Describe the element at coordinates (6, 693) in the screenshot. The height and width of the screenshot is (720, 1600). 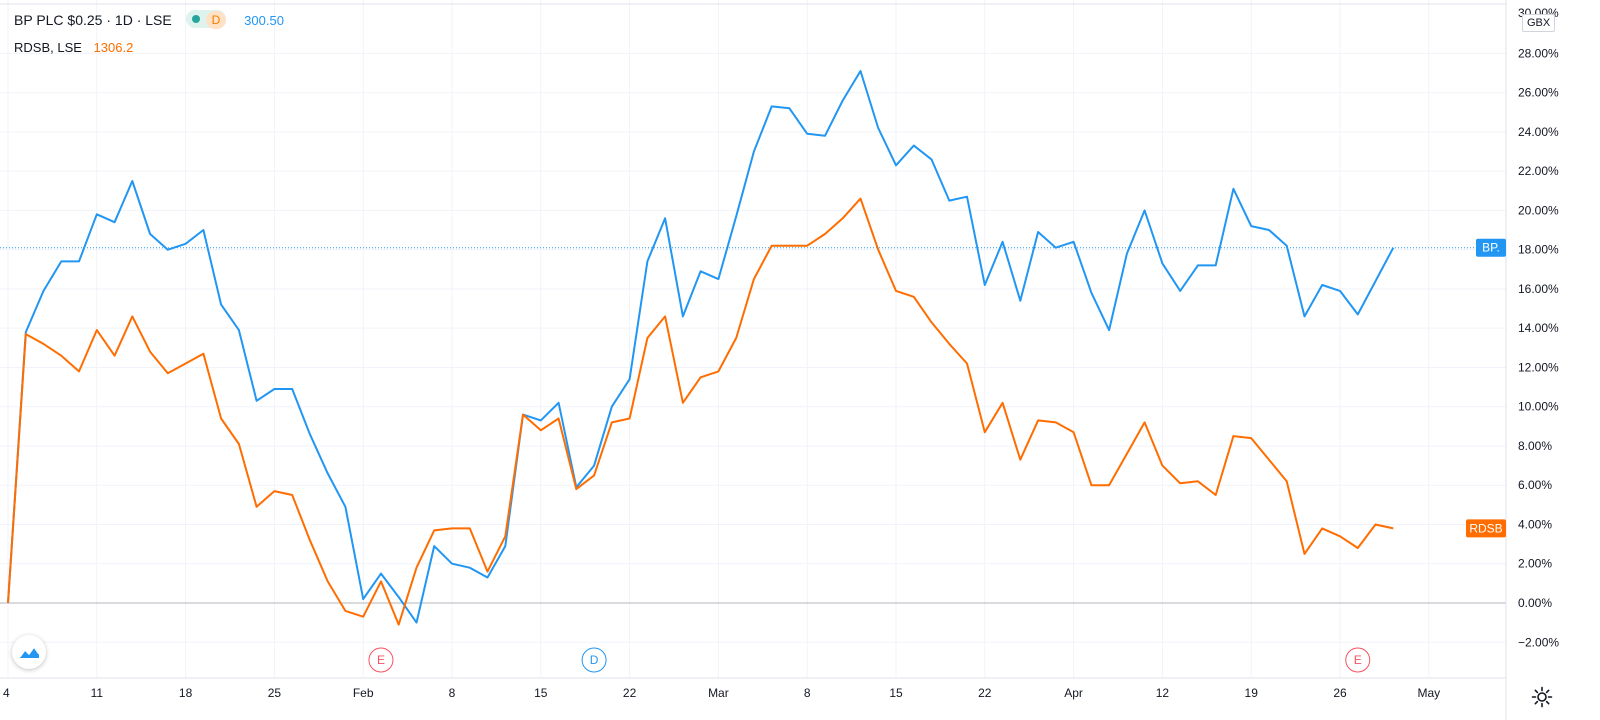
I see `x-tick-label: 4` at that location.